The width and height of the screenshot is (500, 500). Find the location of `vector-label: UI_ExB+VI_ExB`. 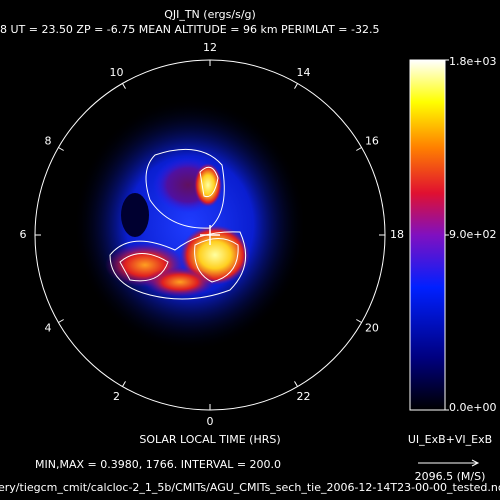

vector-label: UI_ExB+VI_ExB is located at coordinates (450, 439).